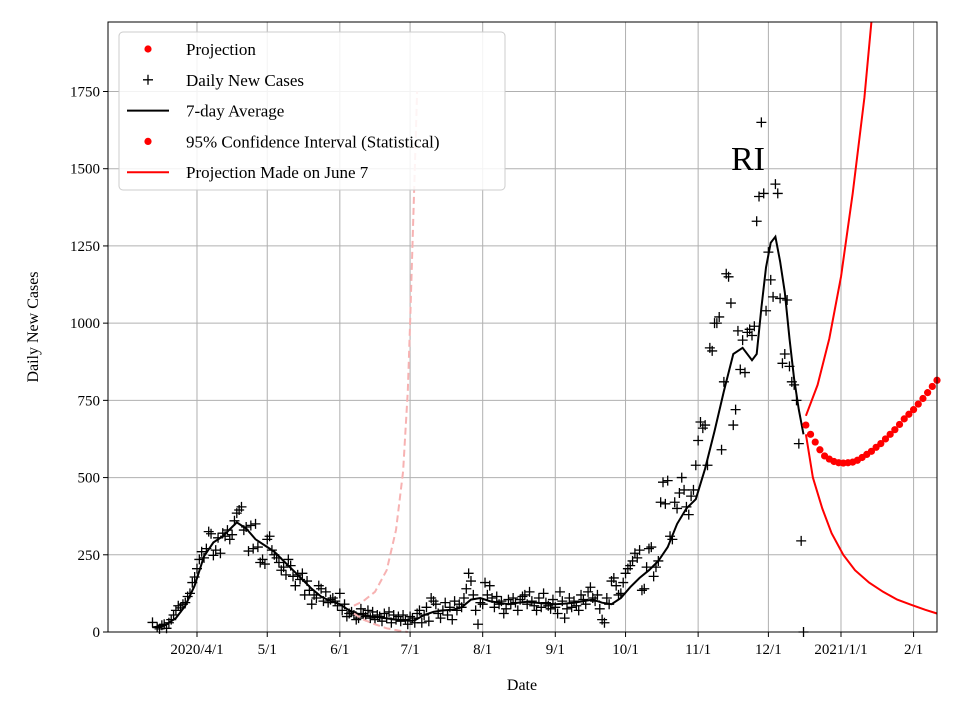 The width and height of the screenshot is (960, 720). What do you see at coordinates (267, 650) in the screenshot?
I see `x-tick-label: 5/1` at bounding box center [267, 650].